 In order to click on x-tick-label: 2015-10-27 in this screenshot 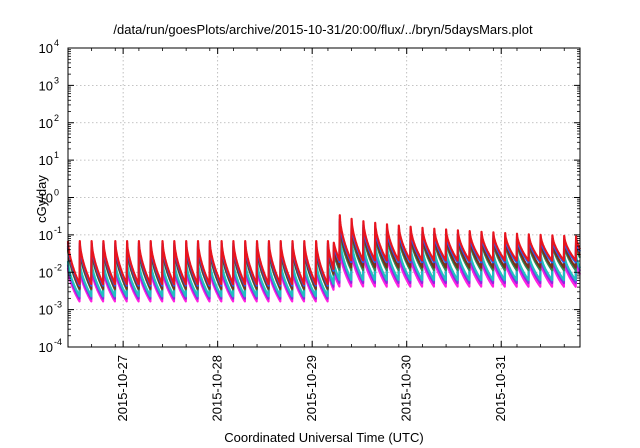, I will do `click(122, 388)`.